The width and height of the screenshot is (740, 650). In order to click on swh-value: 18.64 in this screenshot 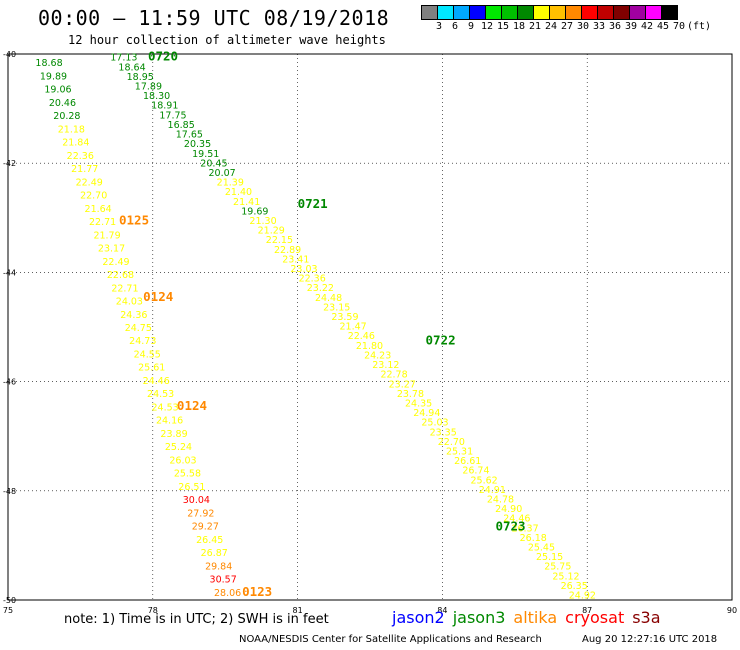, I will do `click(131, 67)`.